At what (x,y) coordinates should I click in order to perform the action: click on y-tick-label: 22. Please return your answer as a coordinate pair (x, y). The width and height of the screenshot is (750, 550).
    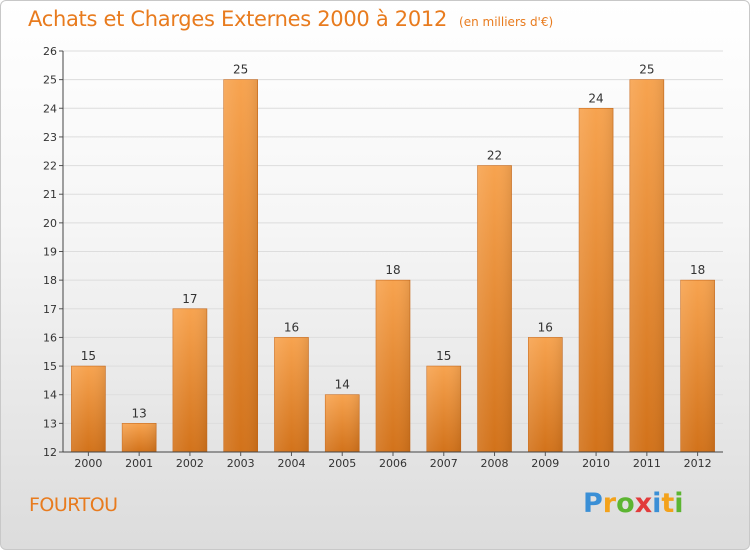
    Looking at the image, I should click on (50, 166).